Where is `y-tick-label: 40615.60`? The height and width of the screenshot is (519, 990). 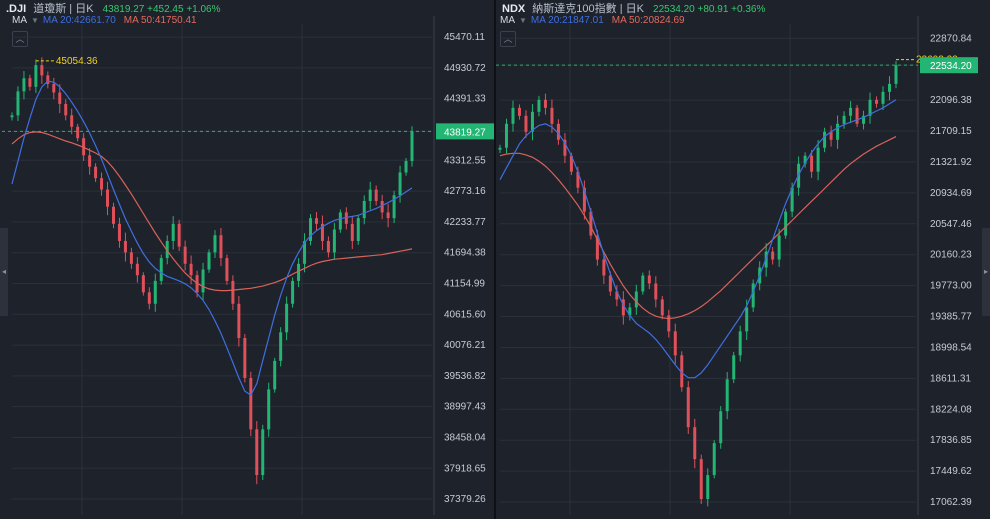 y-tick-label: 40615.60 is located at coordinates (465, 314).